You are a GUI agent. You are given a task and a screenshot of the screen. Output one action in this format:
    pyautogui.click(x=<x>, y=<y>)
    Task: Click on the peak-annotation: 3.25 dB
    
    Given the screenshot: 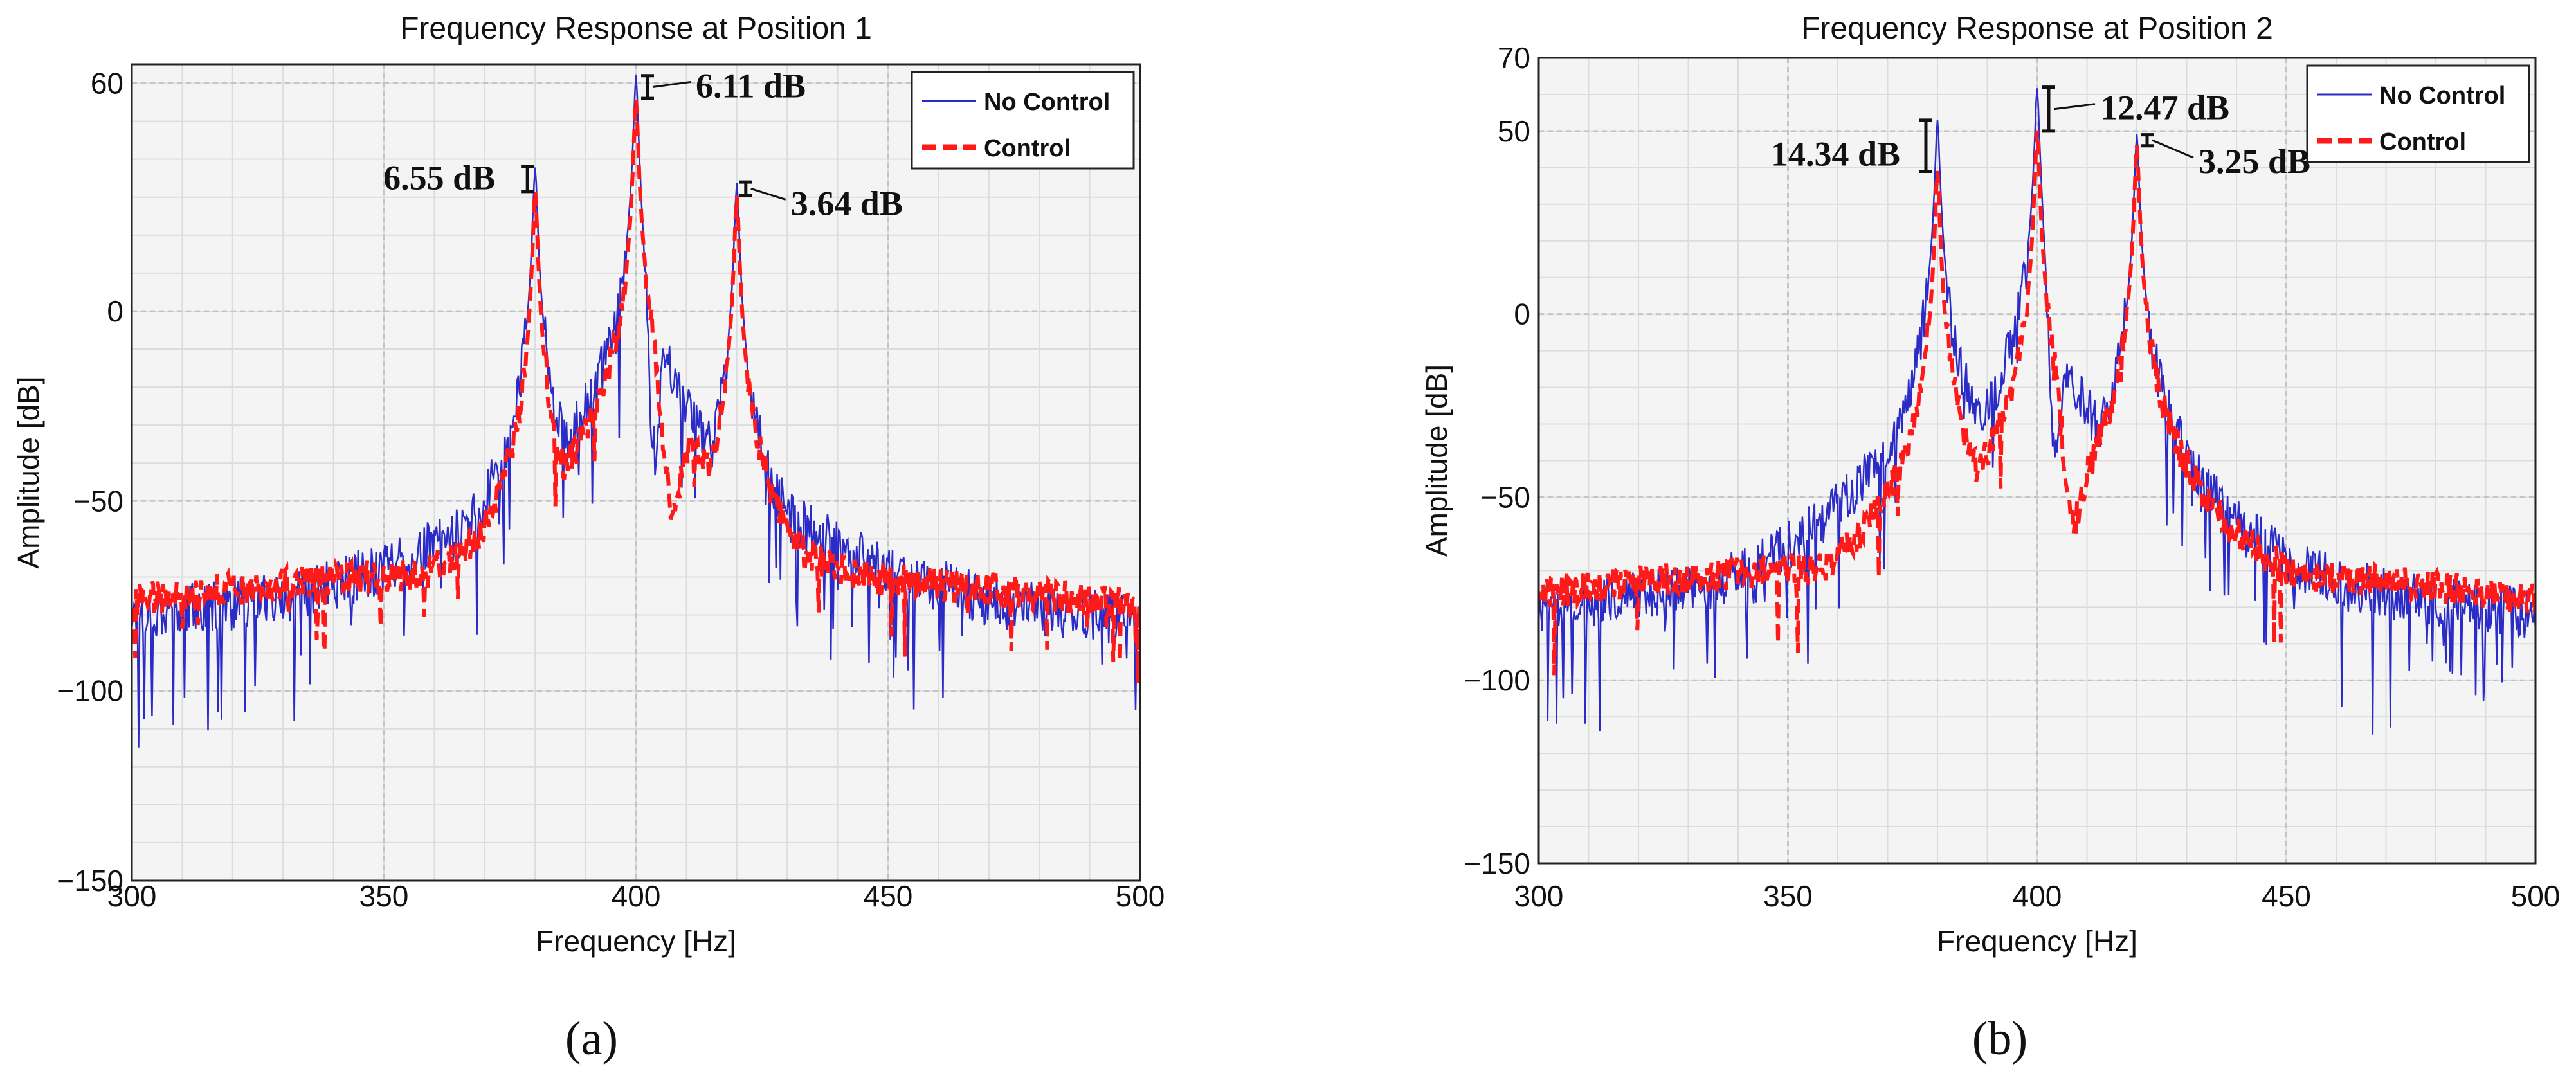 What is the action you would take?
    pyautogui.click(x=2225, y=157)
    